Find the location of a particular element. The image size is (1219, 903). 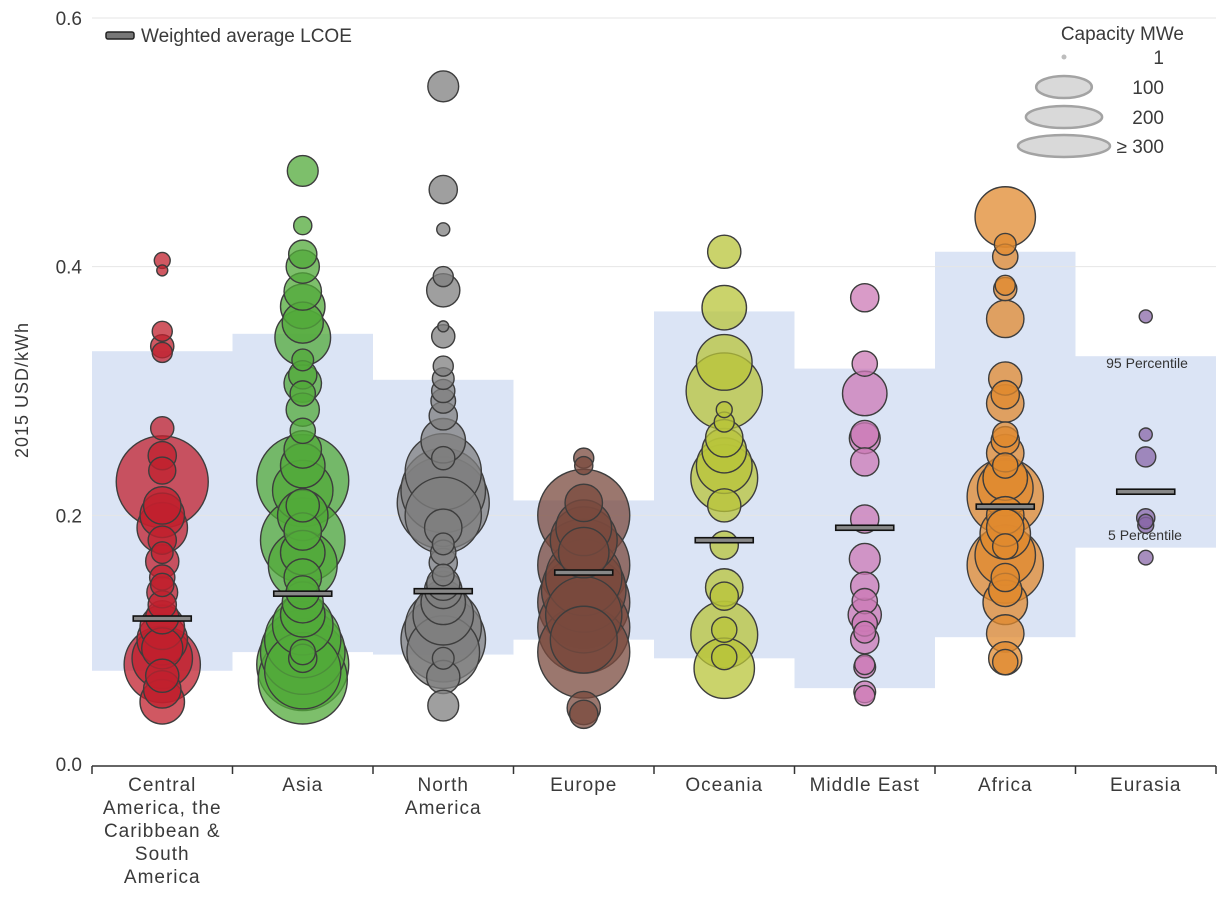

weighted-average-asia is located at coordinates (302, 593).